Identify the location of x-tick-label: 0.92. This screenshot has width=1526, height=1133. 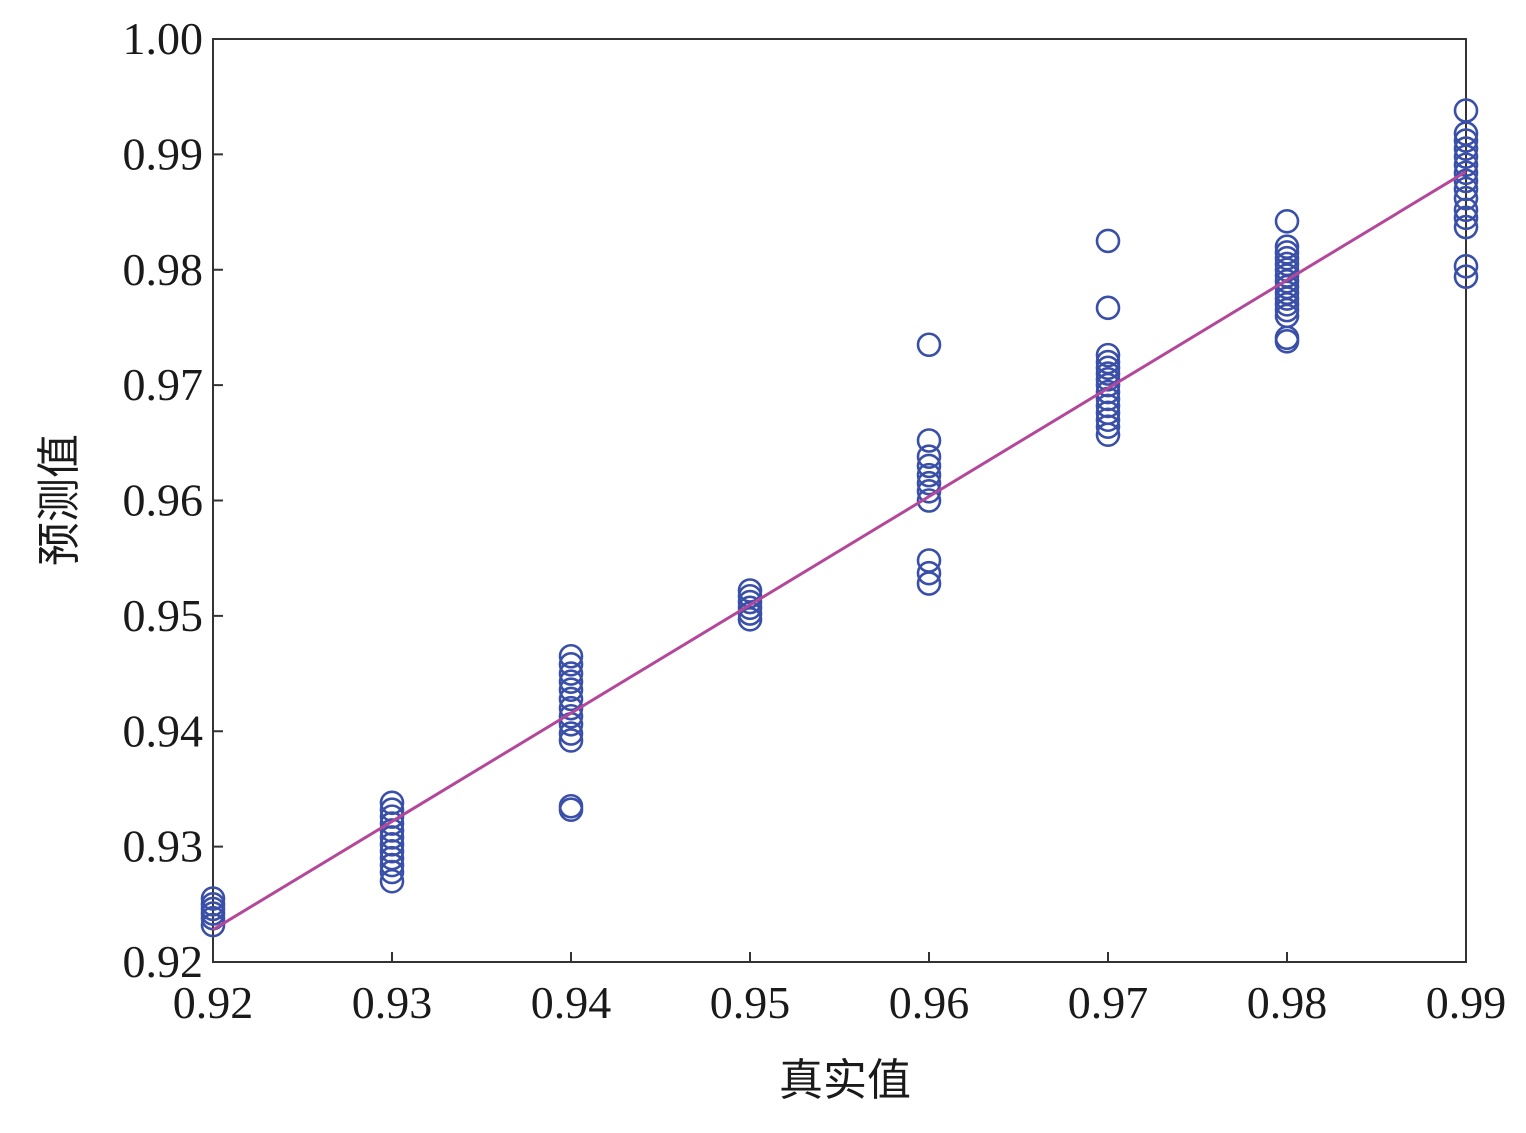
(213, 1002).